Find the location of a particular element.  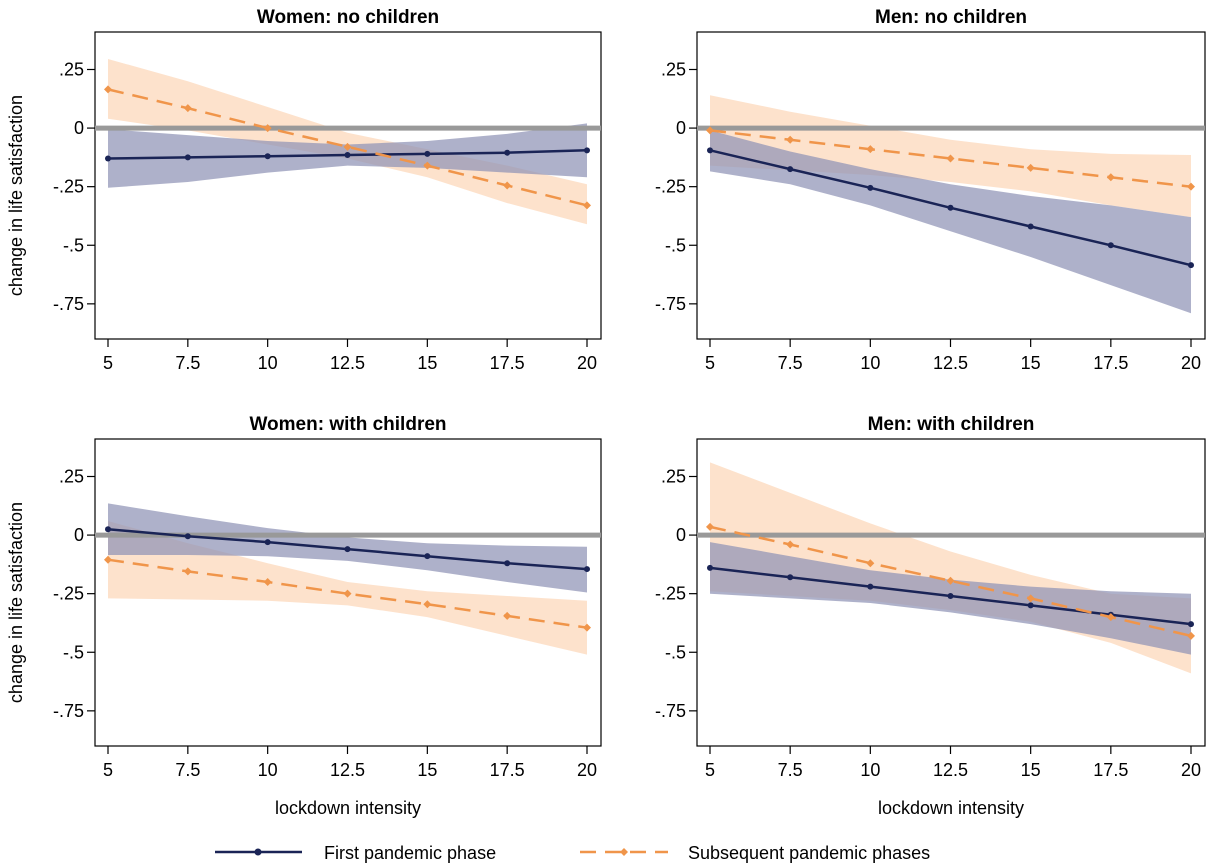

panel-title: Women: with children is located at coordinates (347, 424).